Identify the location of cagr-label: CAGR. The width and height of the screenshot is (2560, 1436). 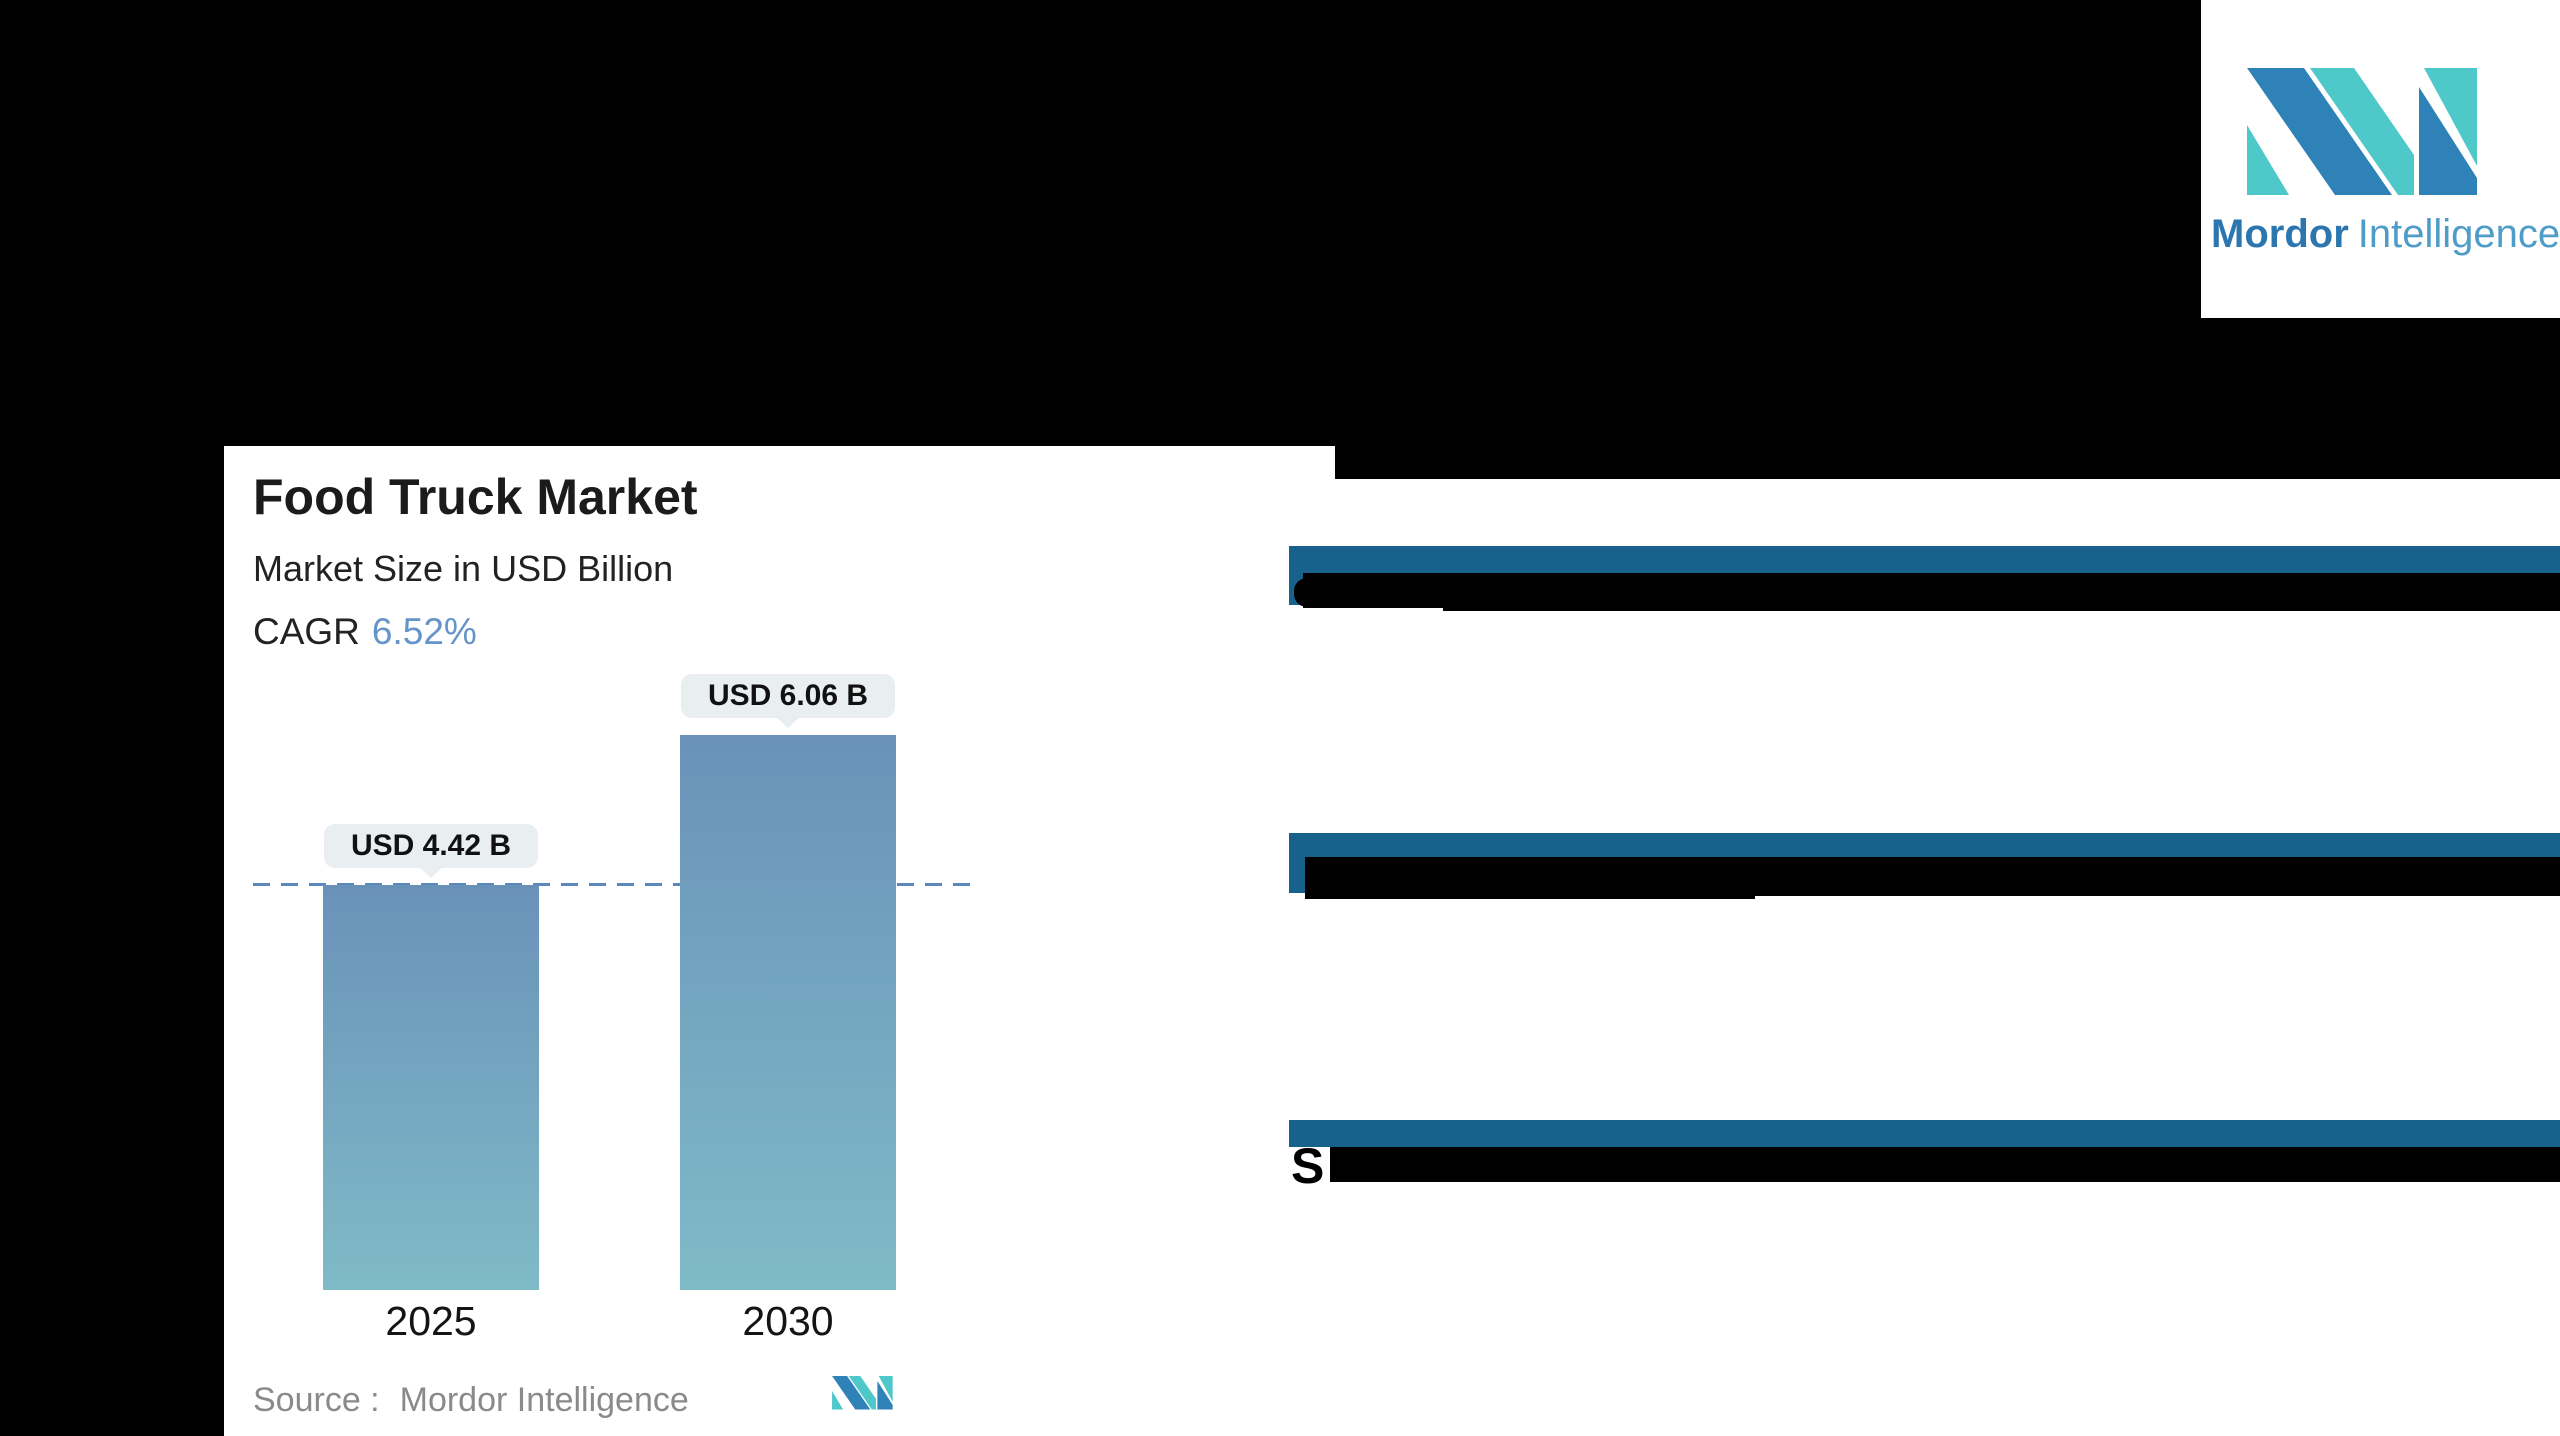
(306, 631).